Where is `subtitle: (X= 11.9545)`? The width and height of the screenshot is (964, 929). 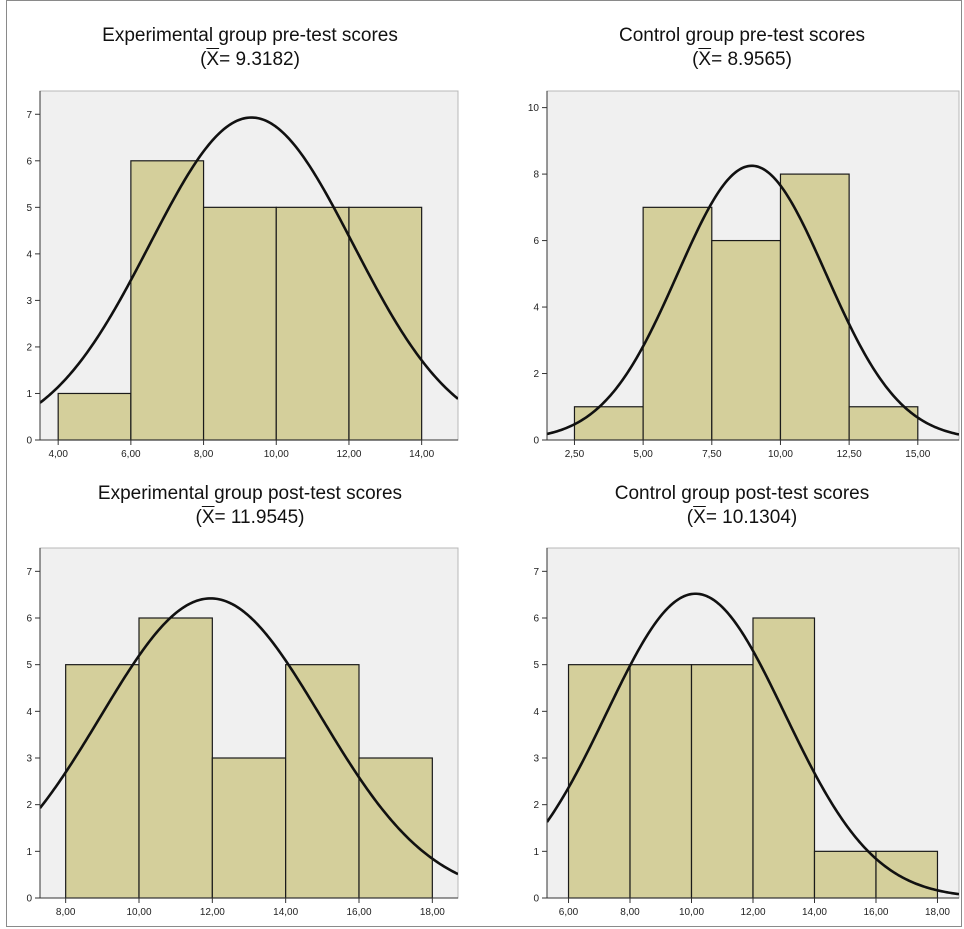 subtitle: (X= 11.9545) is located at coordinates (250, 517).